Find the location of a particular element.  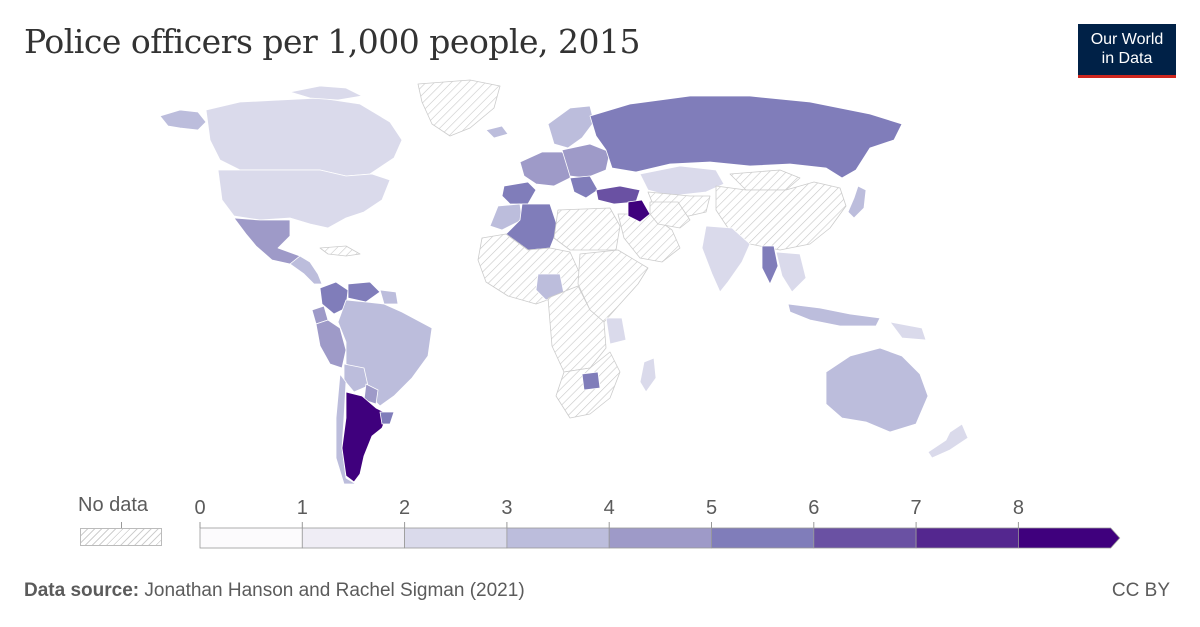

region-iceland is located at coordinates (497, 132).